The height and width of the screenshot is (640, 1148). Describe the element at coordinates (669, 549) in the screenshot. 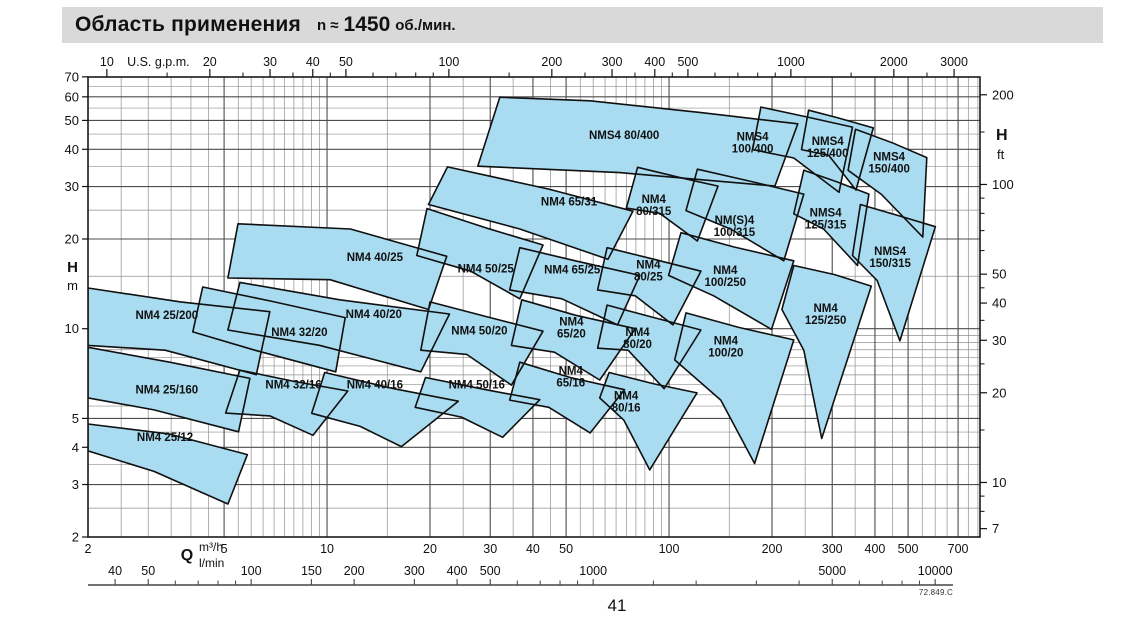

I see `axis-tick-label: 100` at that location.